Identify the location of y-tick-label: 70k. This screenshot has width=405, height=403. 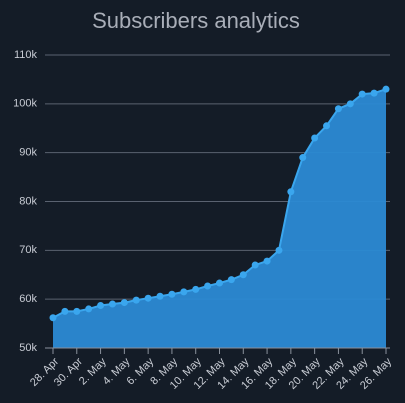
(28, 250).